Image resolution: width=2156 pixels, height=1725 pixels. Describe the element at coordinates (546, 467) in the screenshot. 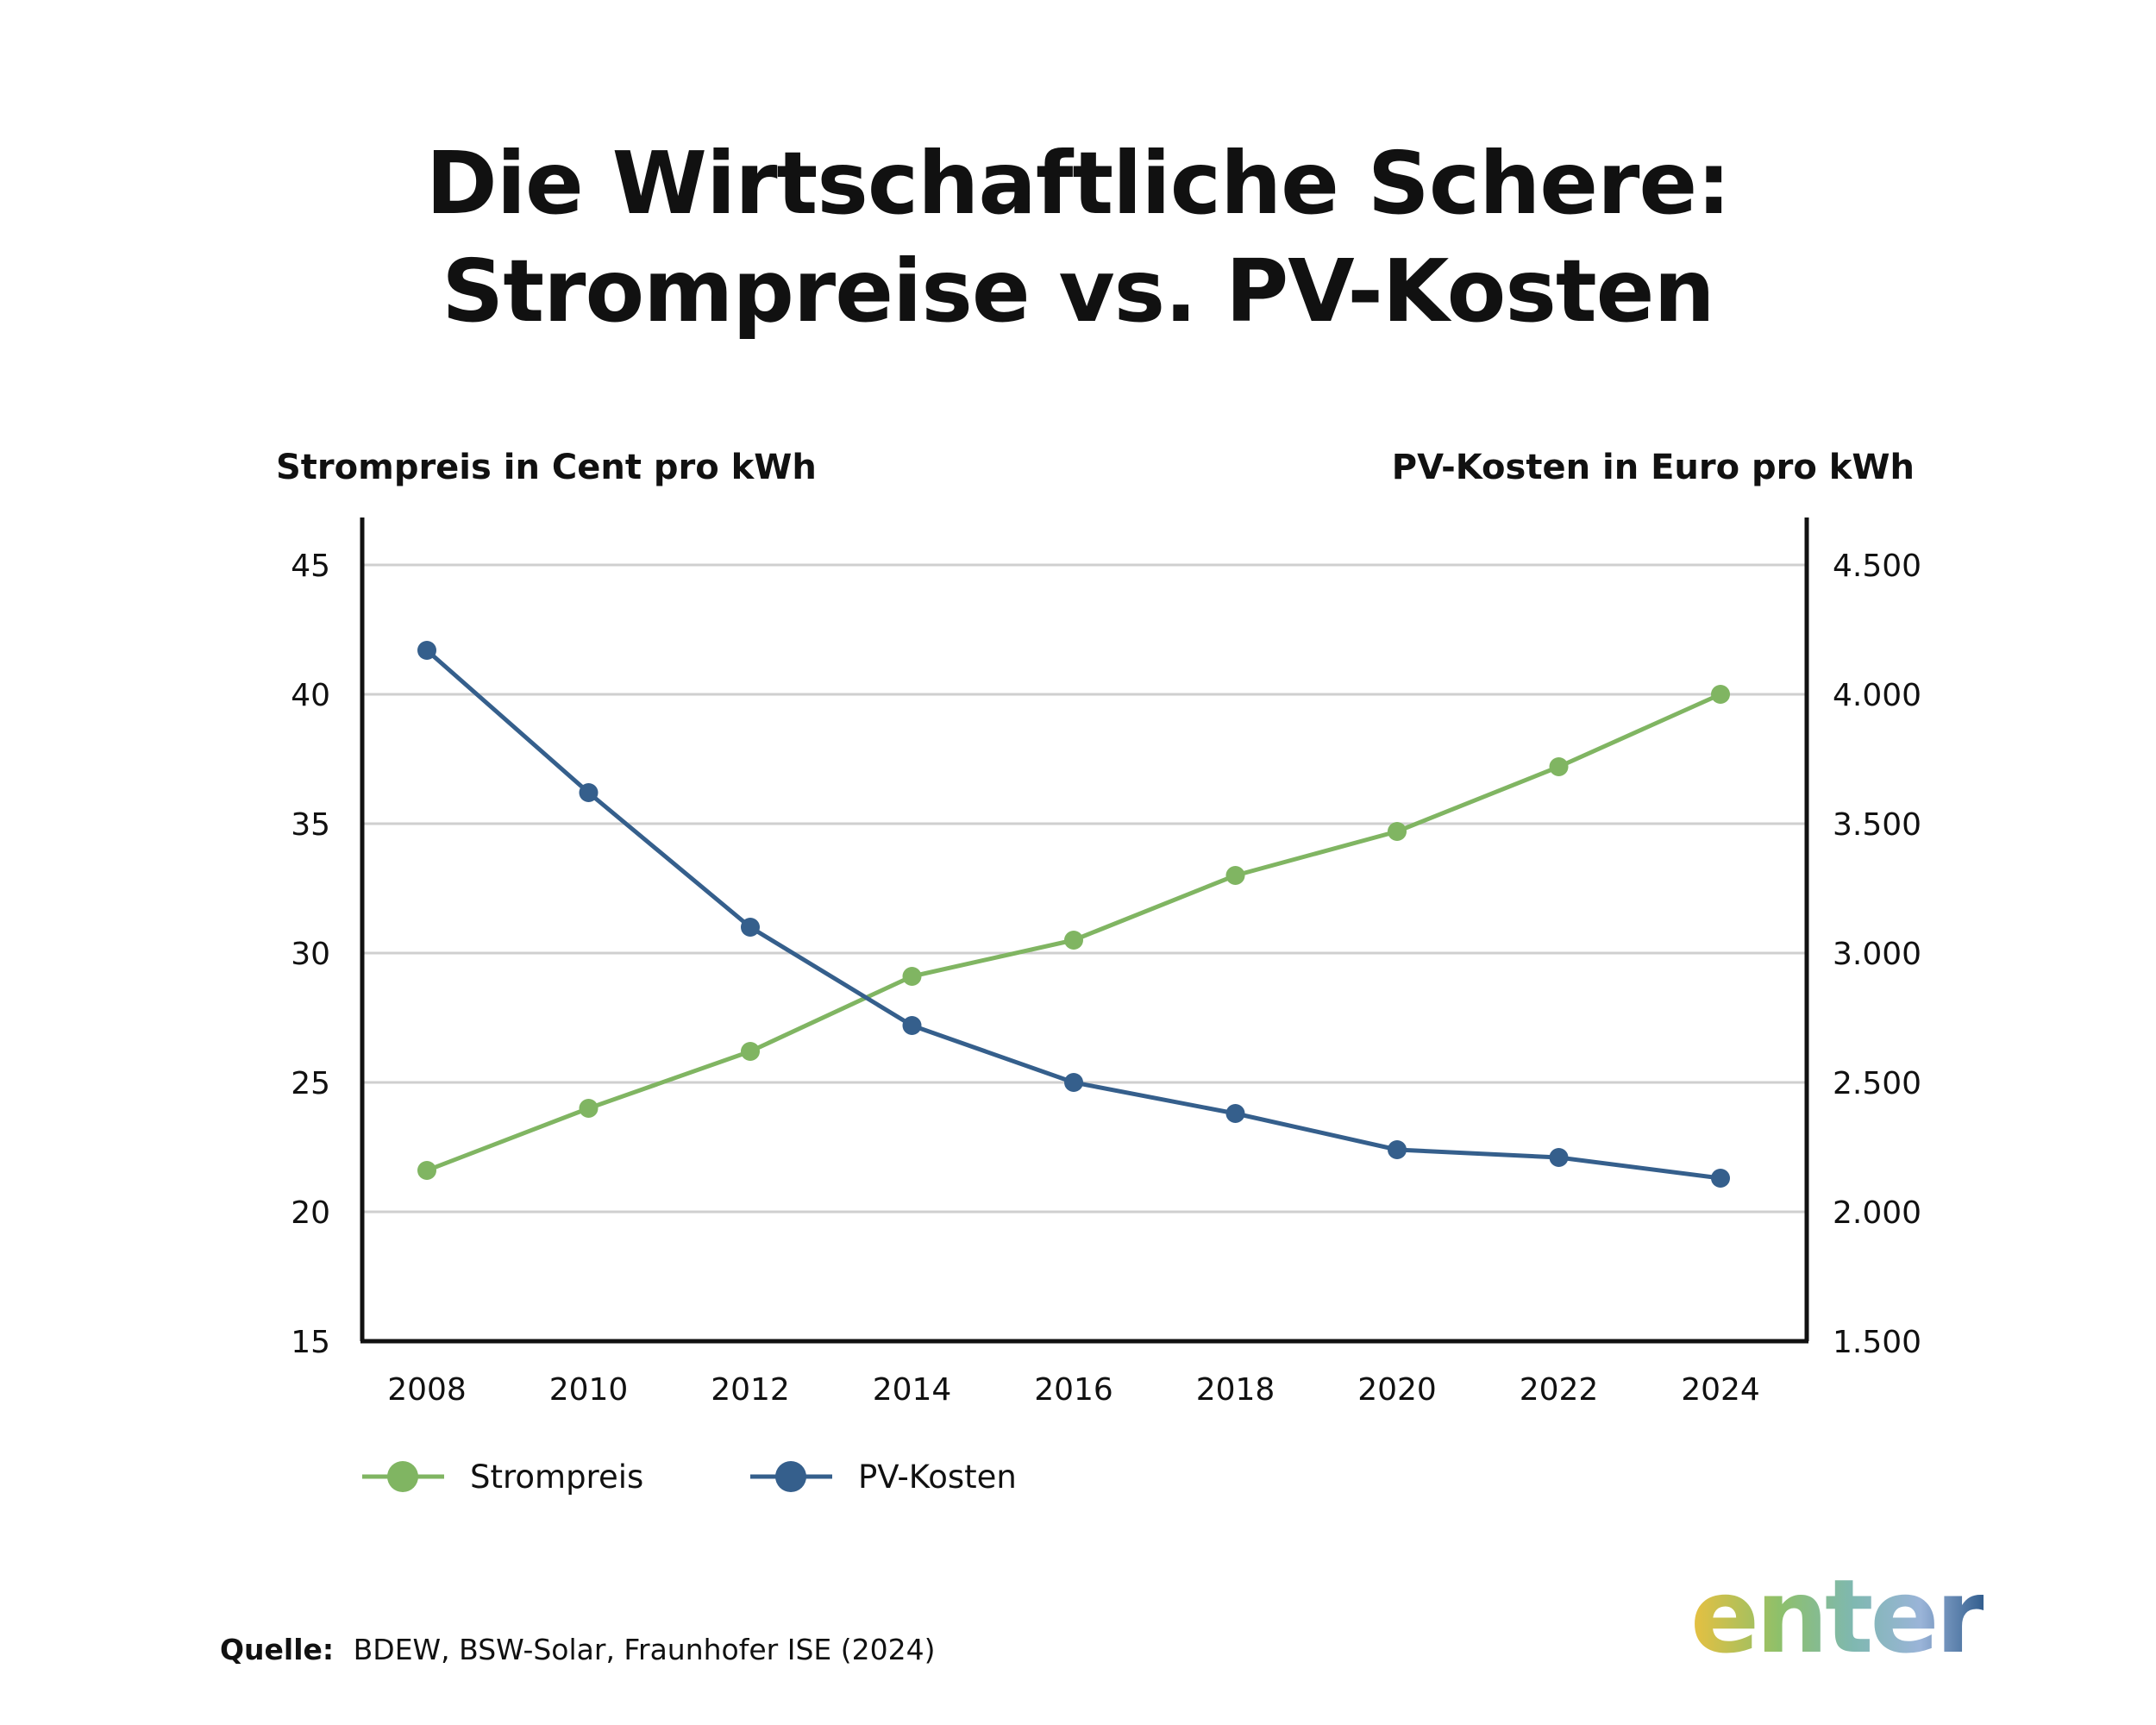

I see `left-axis-title: Strompreis in Cent pro kWh` at that location.